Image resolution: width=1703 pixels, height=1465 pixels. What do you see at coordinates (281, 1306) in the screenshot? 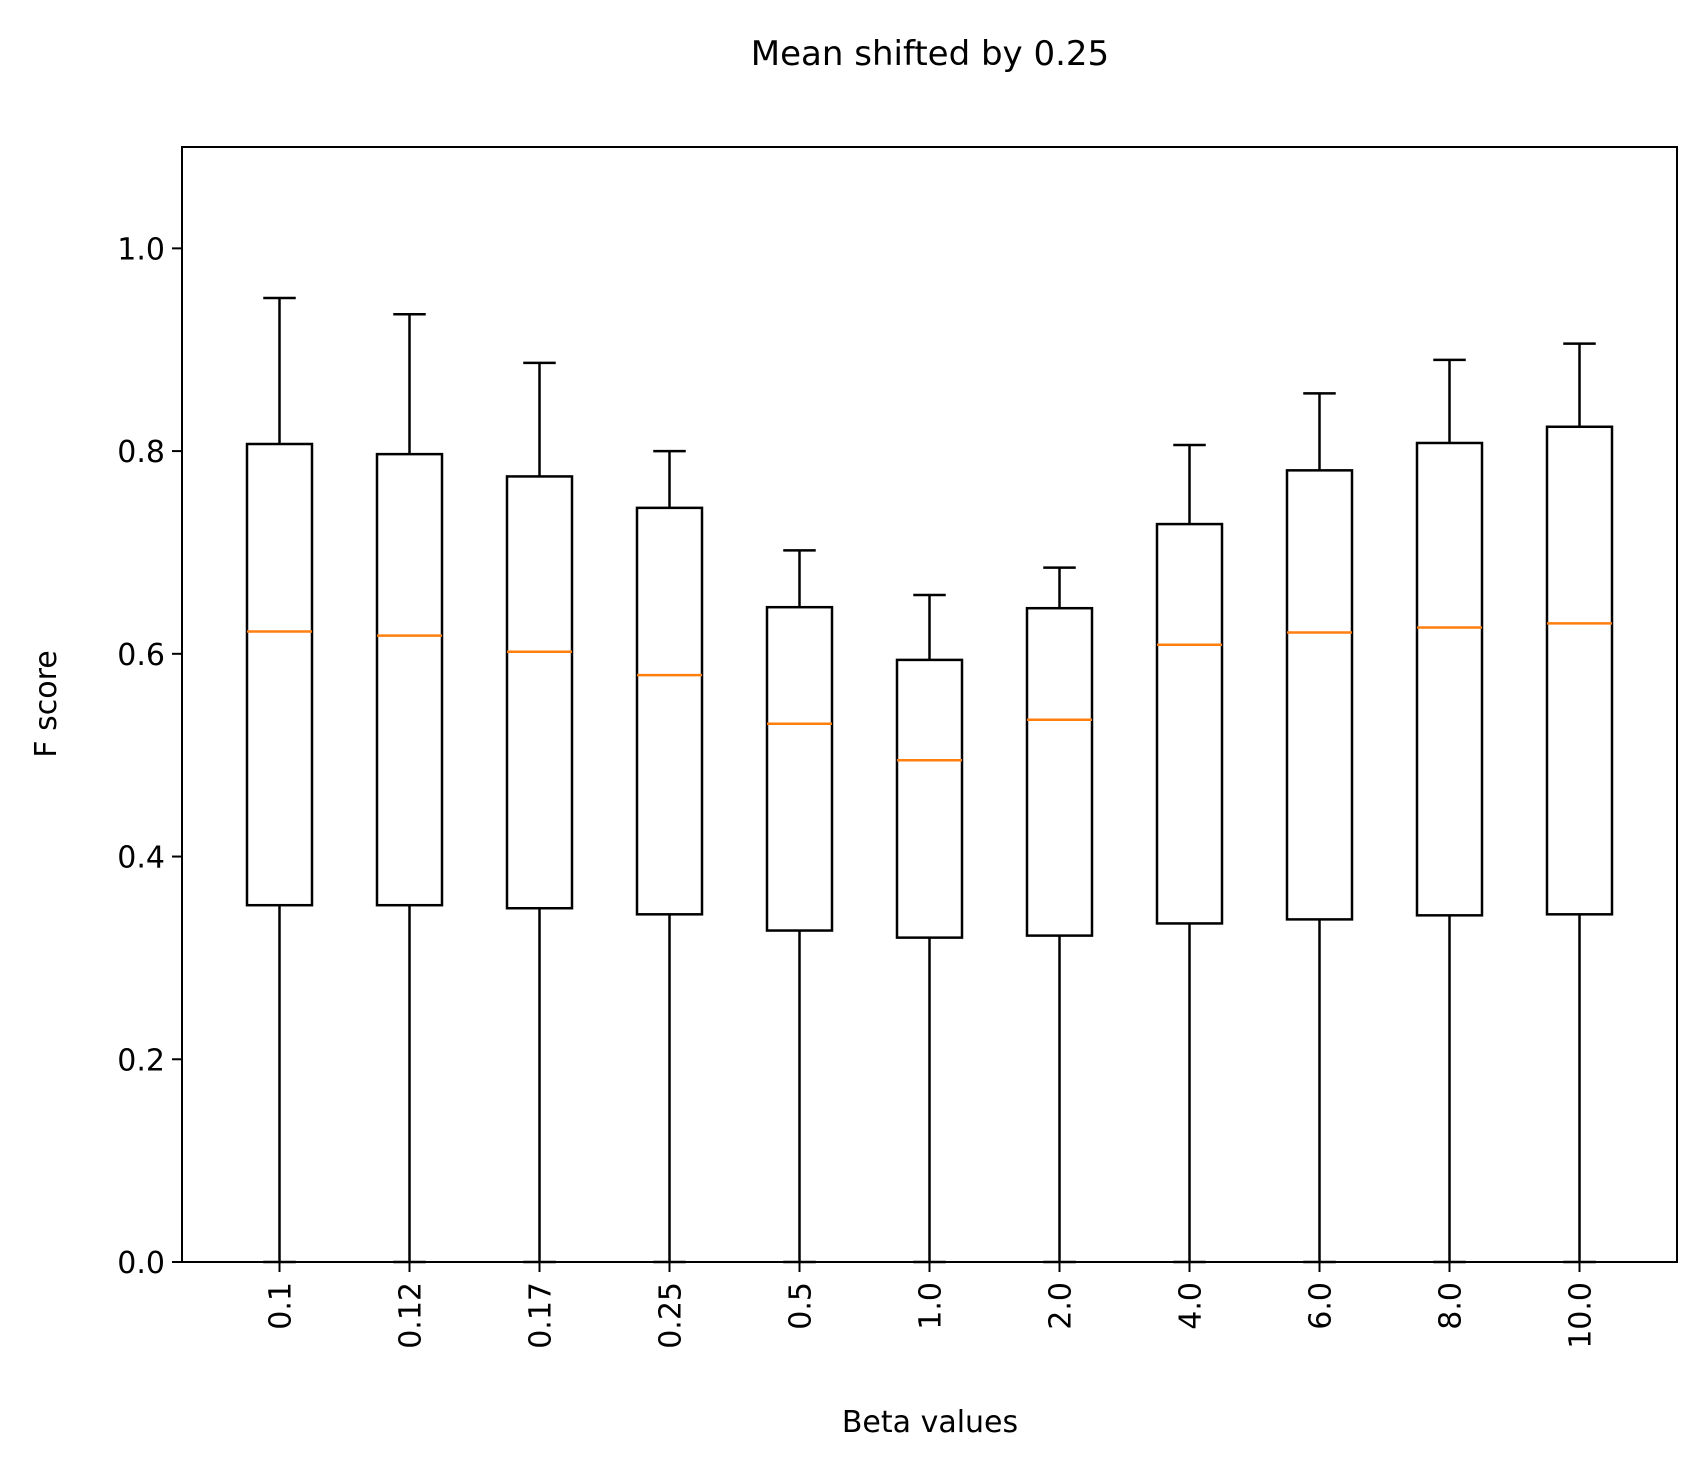
I see `x-tick-label: 0.1` at bounding box center [281, 1306].